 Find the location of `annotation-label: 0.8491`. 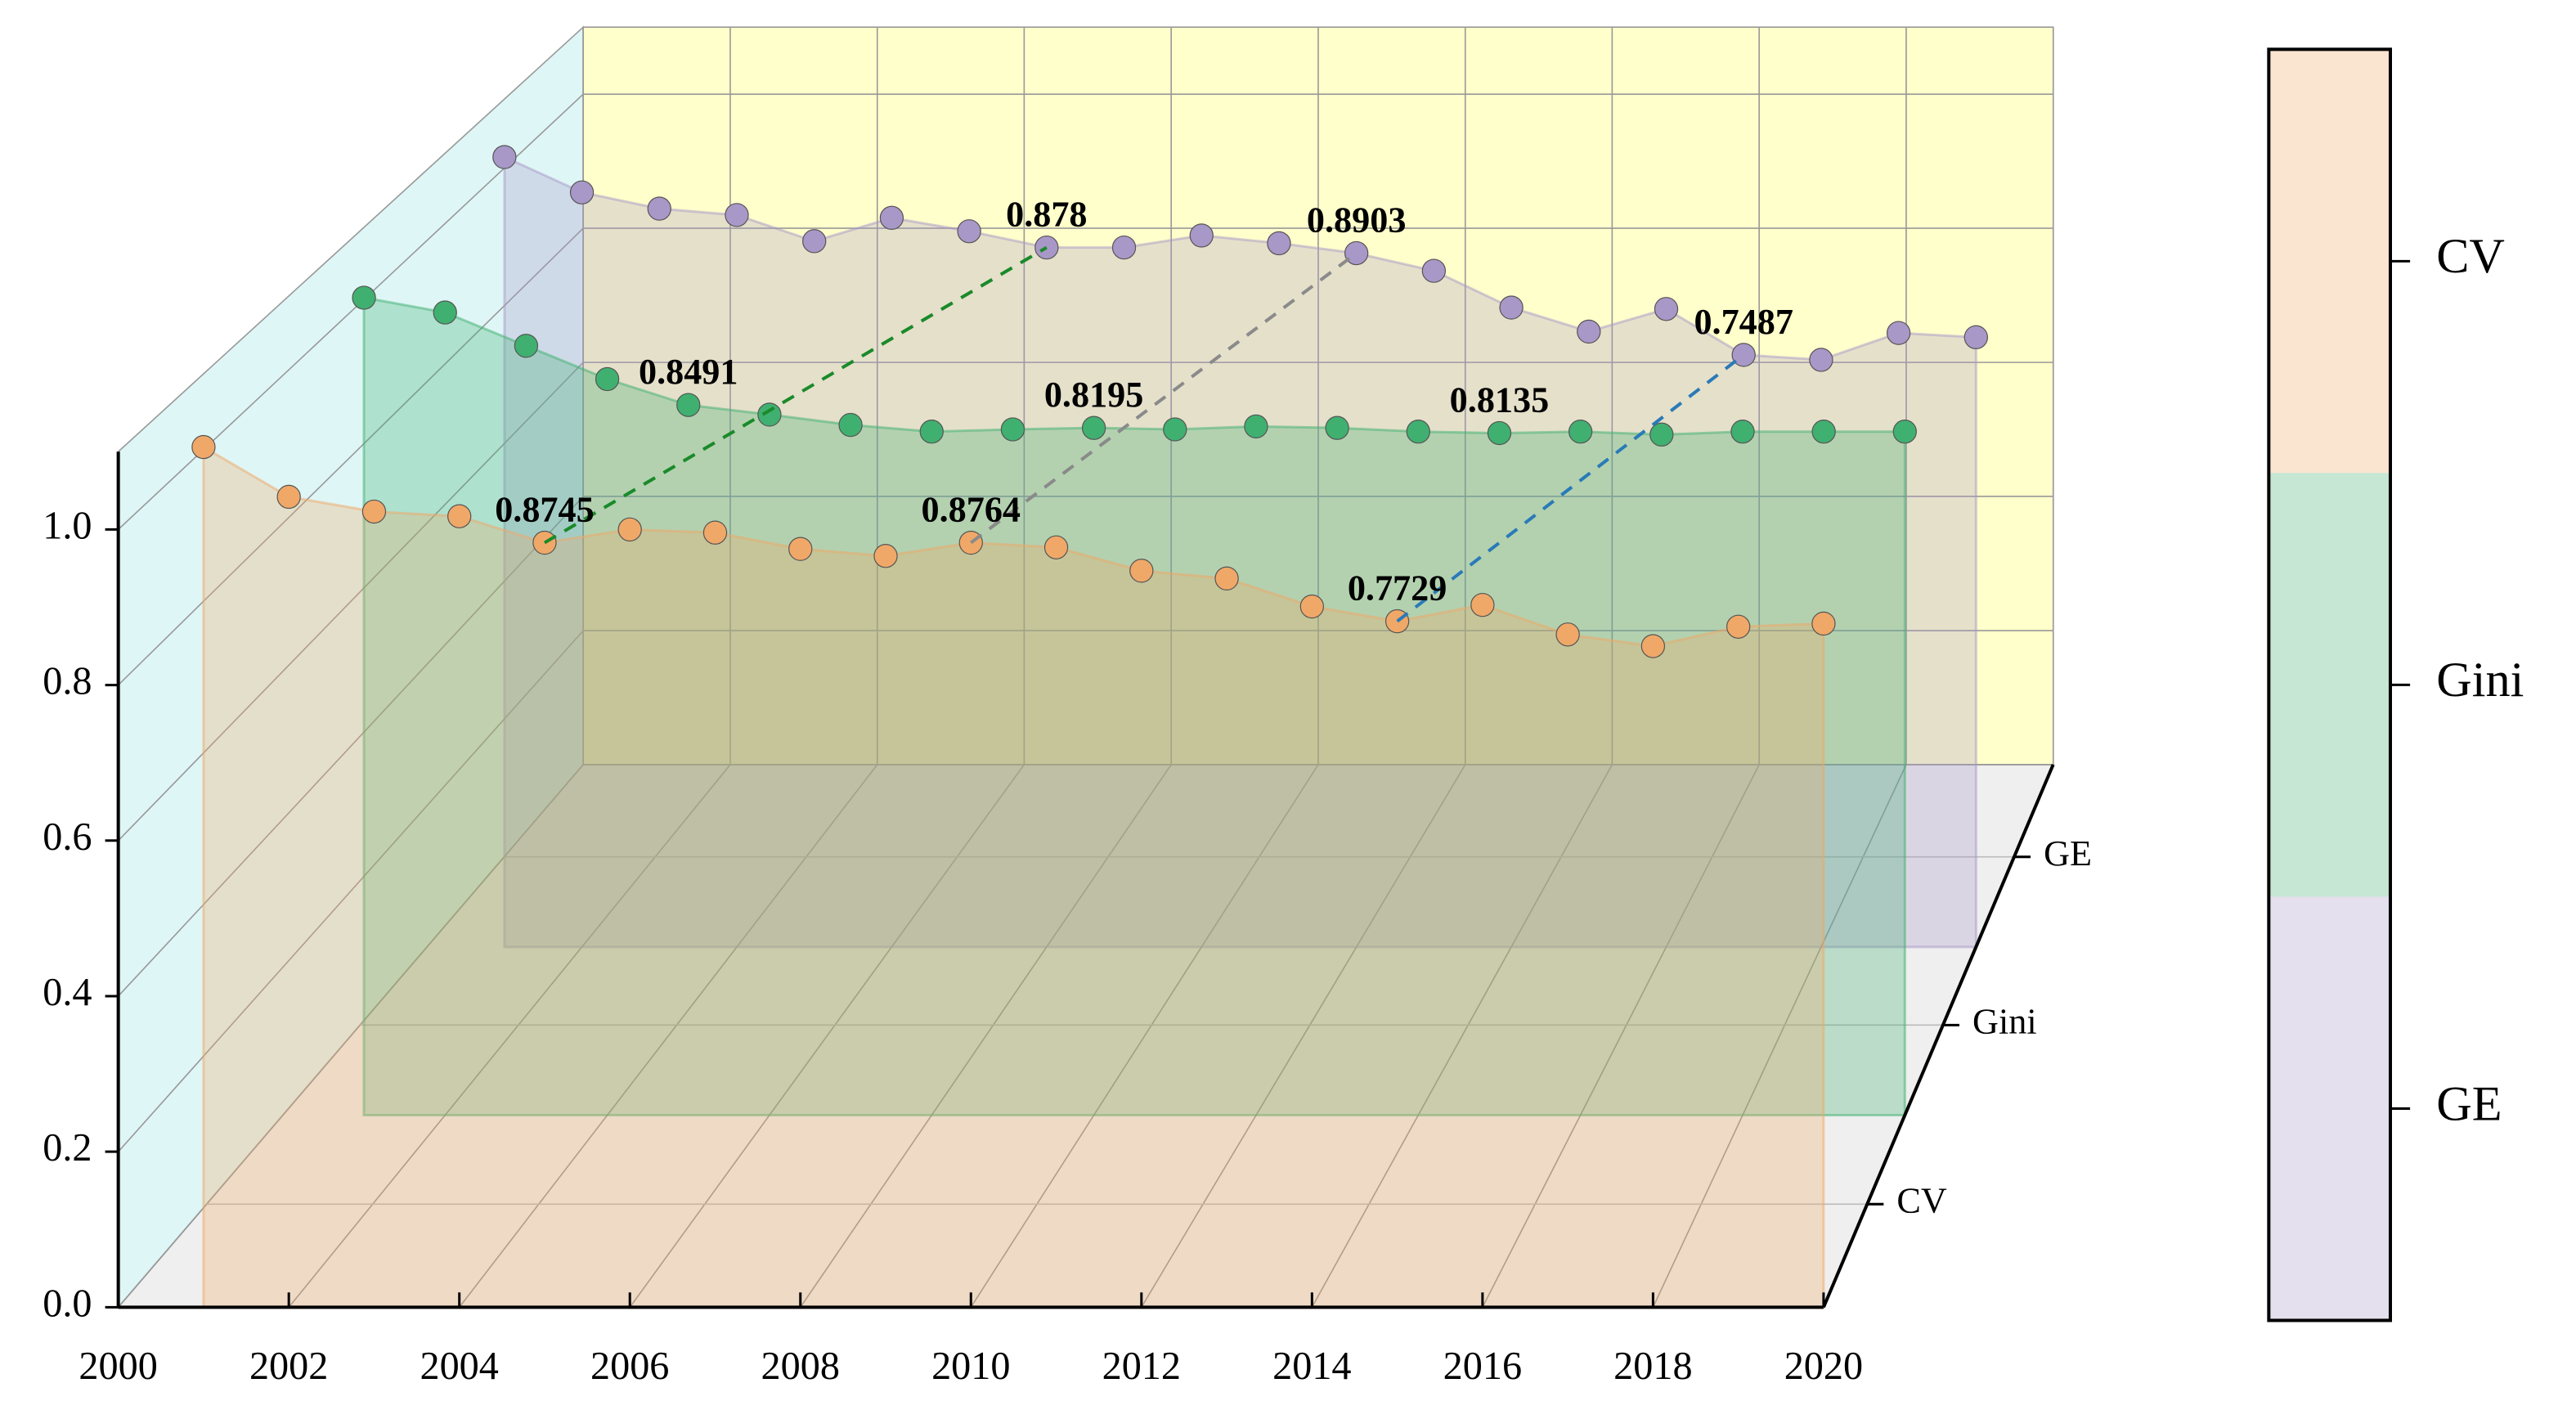

annotation-label: 0.8491 is located at coordinates (689, 372).